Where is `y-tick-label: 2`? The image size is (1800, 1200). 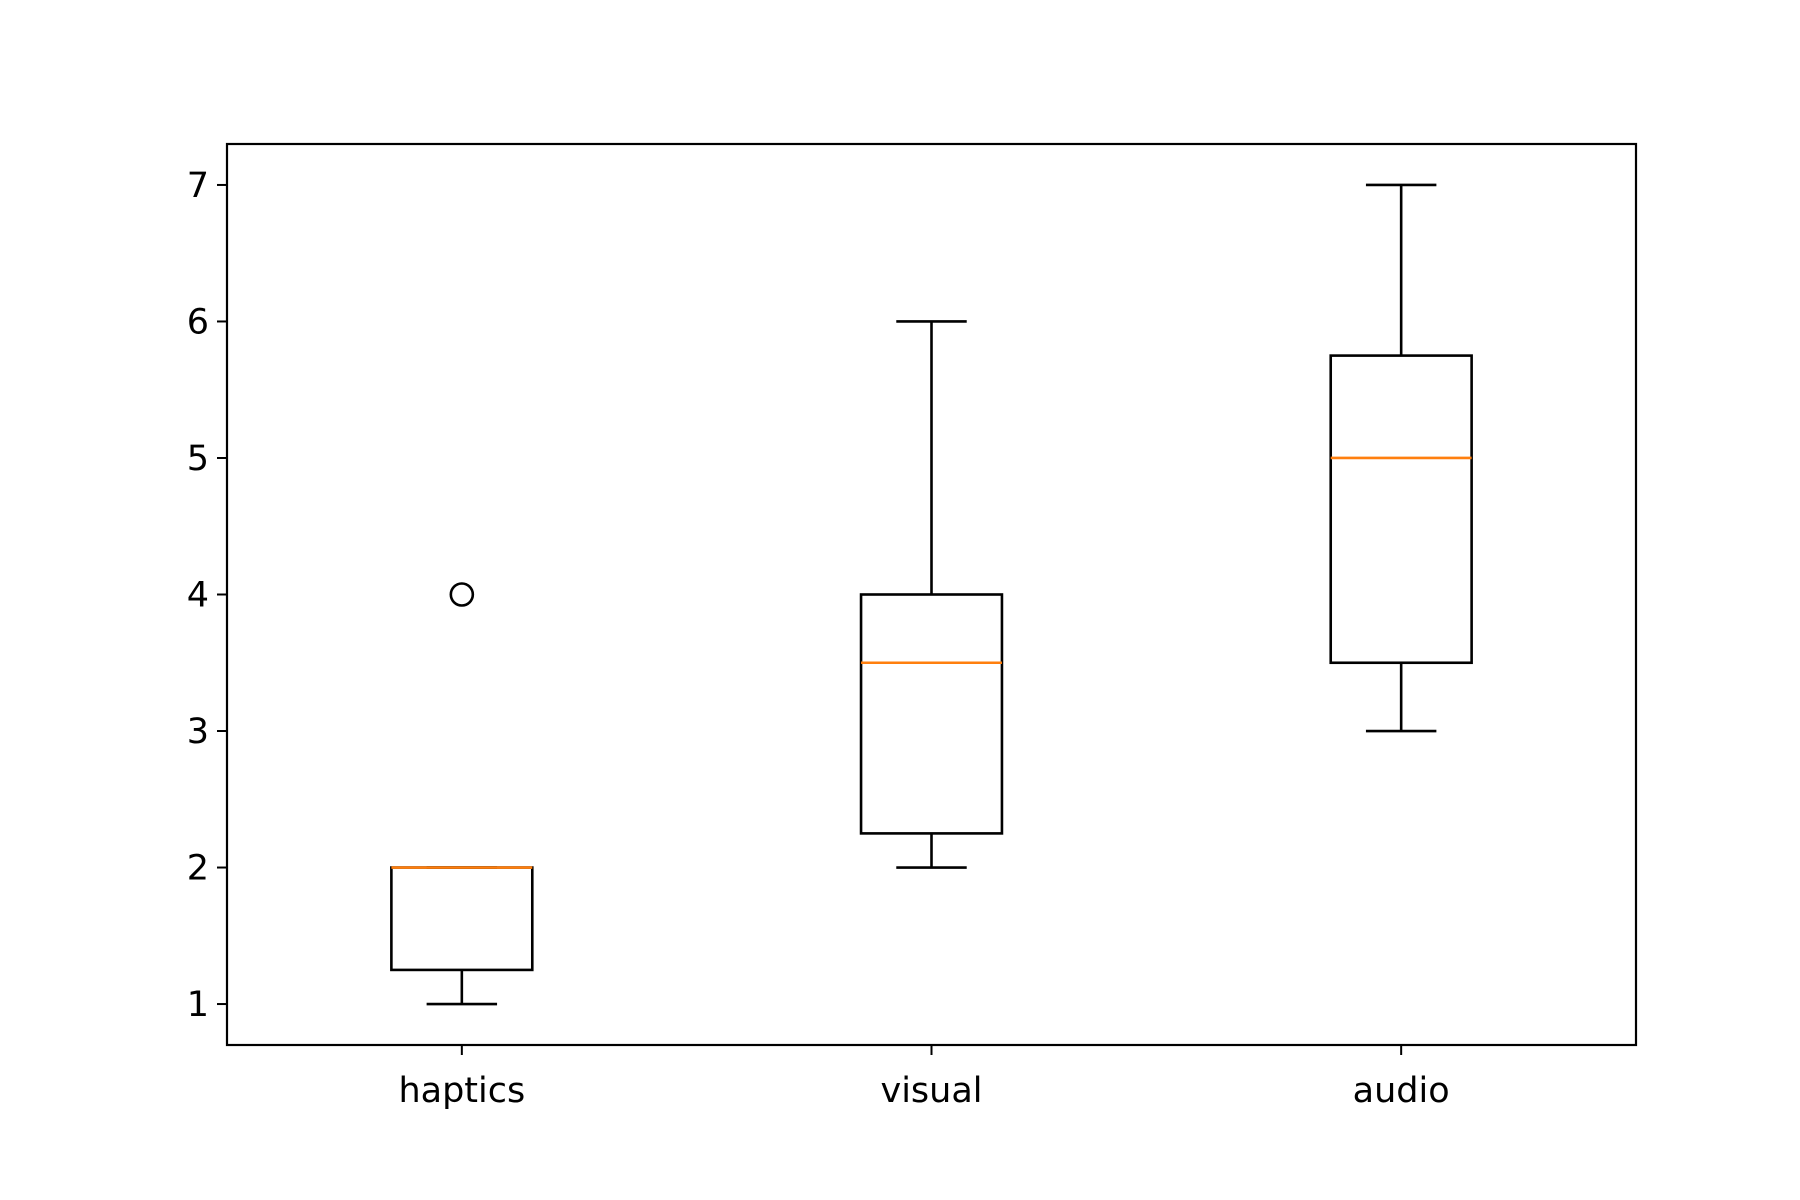 y-tick-label: 2 is located at coordinates (198, 869).